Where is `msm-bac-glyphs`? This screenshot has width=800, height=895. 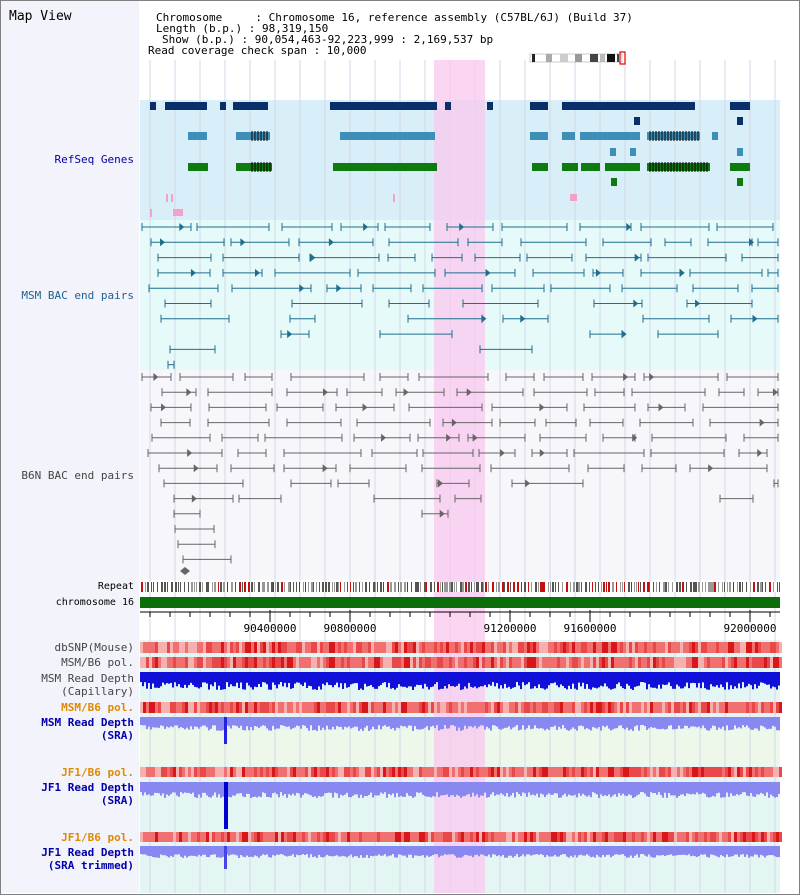 msm-bac-glyphs is located at coordinates (460, 296).